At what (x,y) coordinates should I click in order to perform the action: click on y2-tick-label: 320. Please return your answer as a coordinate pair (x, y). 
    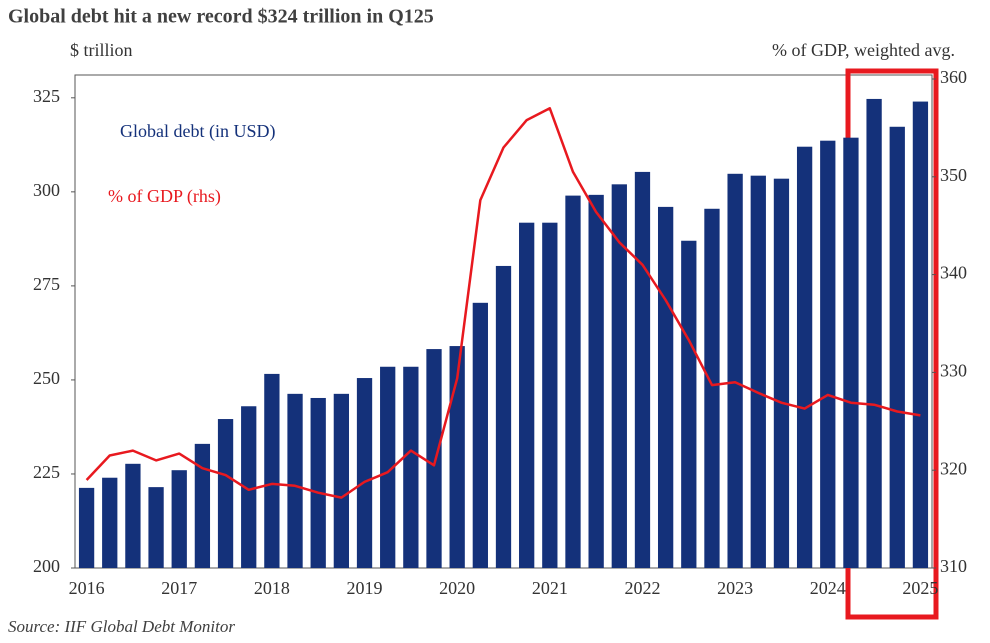
    Looking at the image, I should click on (953, 468).